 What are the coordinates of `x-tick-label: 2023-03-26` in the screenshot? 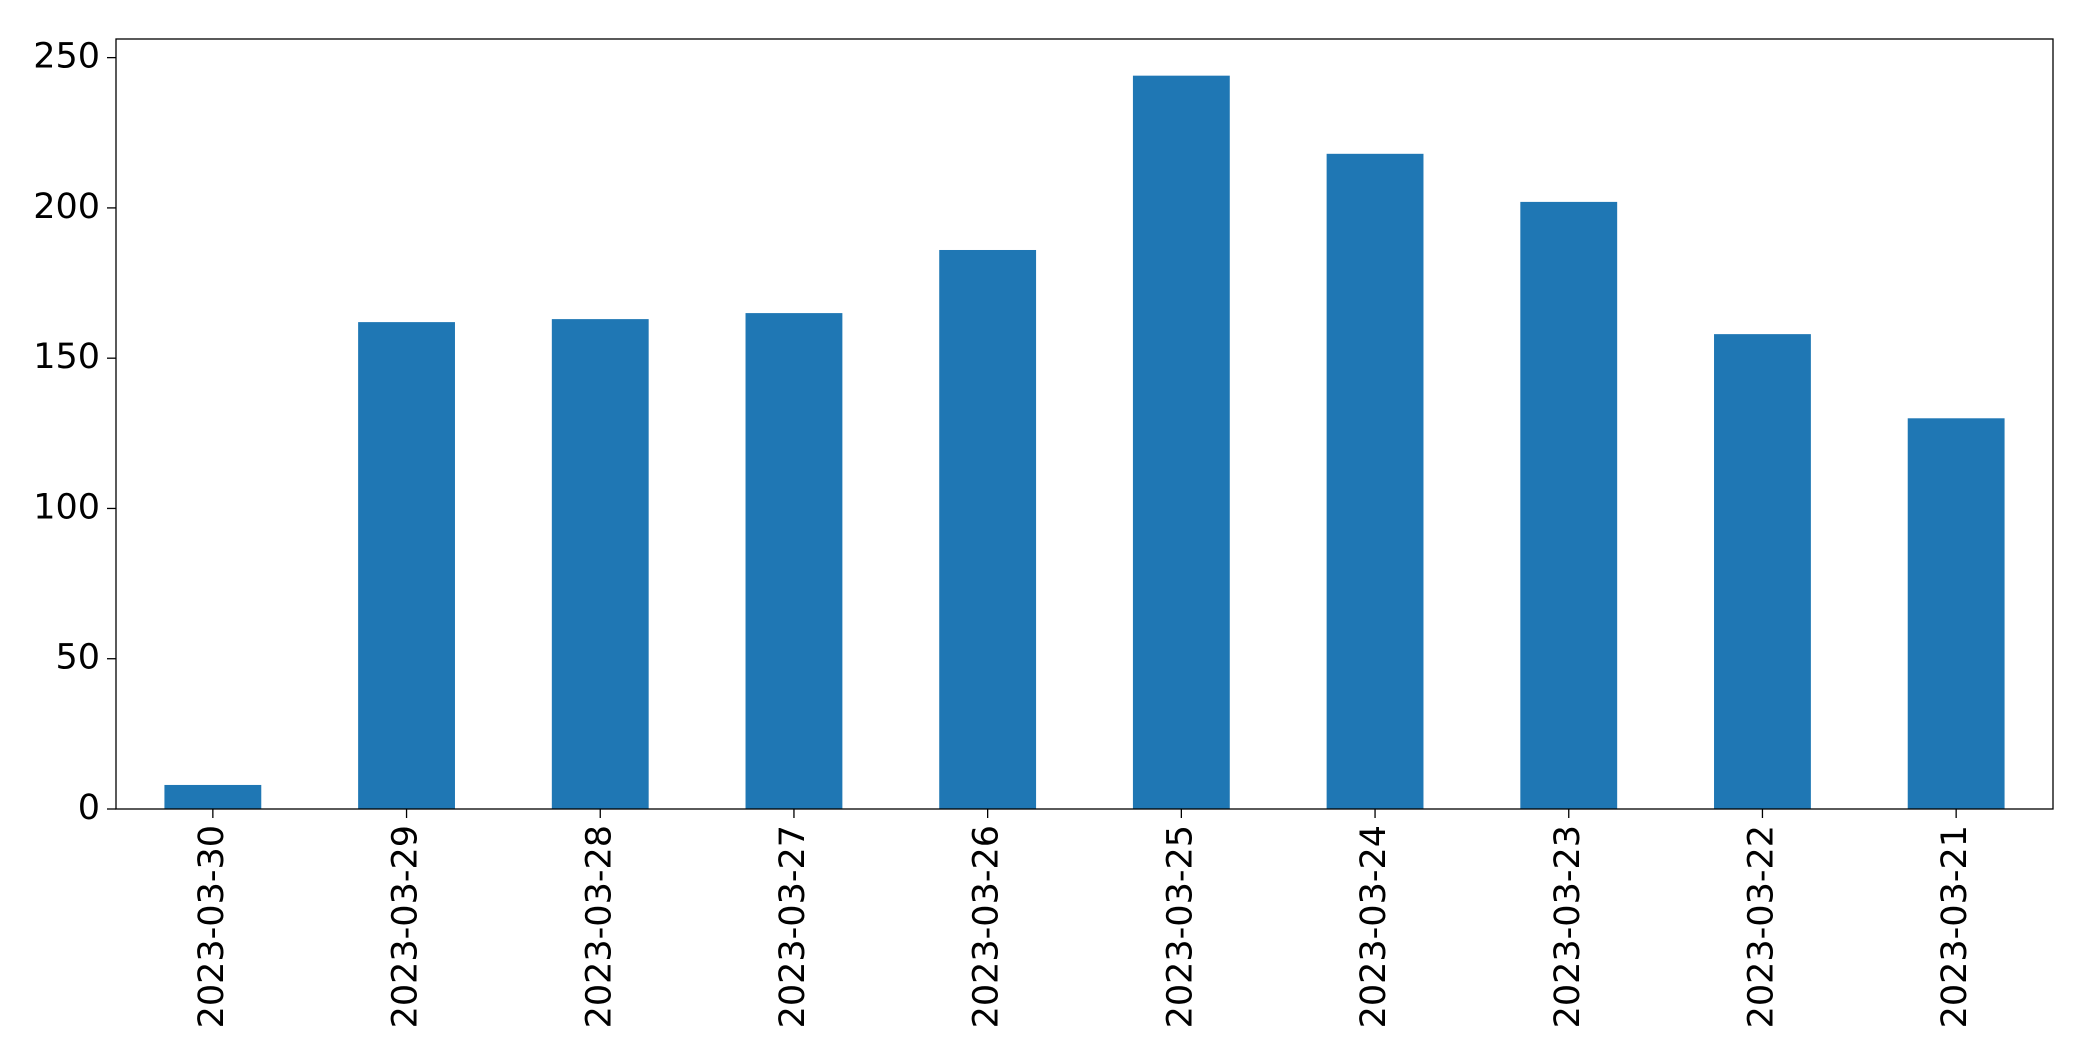 It's located at (987, 926).